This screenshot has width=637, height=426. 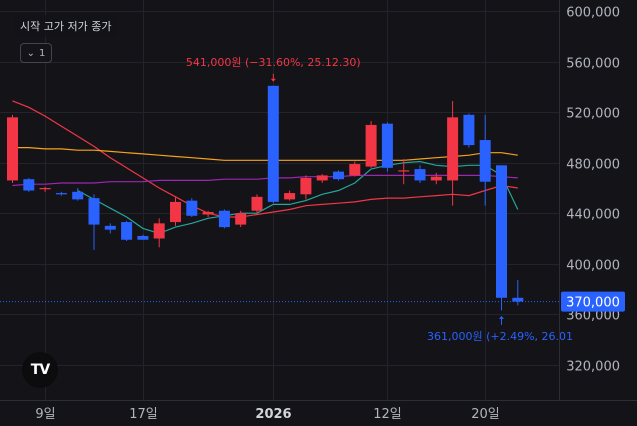 I want to click on time-axis: 9일 17일 2026 12일 20일, so click(x=267, y=414).